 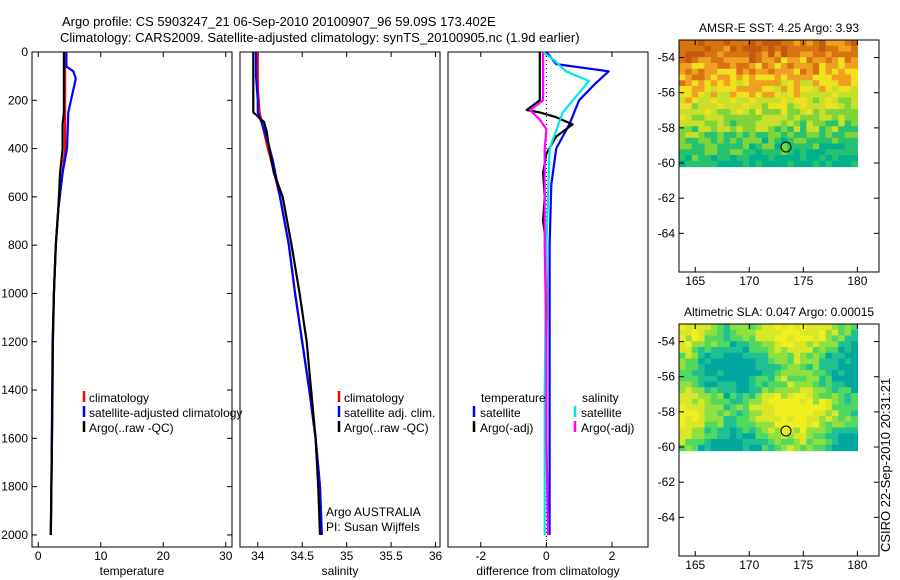 I want to click on legend-label-argo: Argo(..raw -QC), so click(x=131, y=428).